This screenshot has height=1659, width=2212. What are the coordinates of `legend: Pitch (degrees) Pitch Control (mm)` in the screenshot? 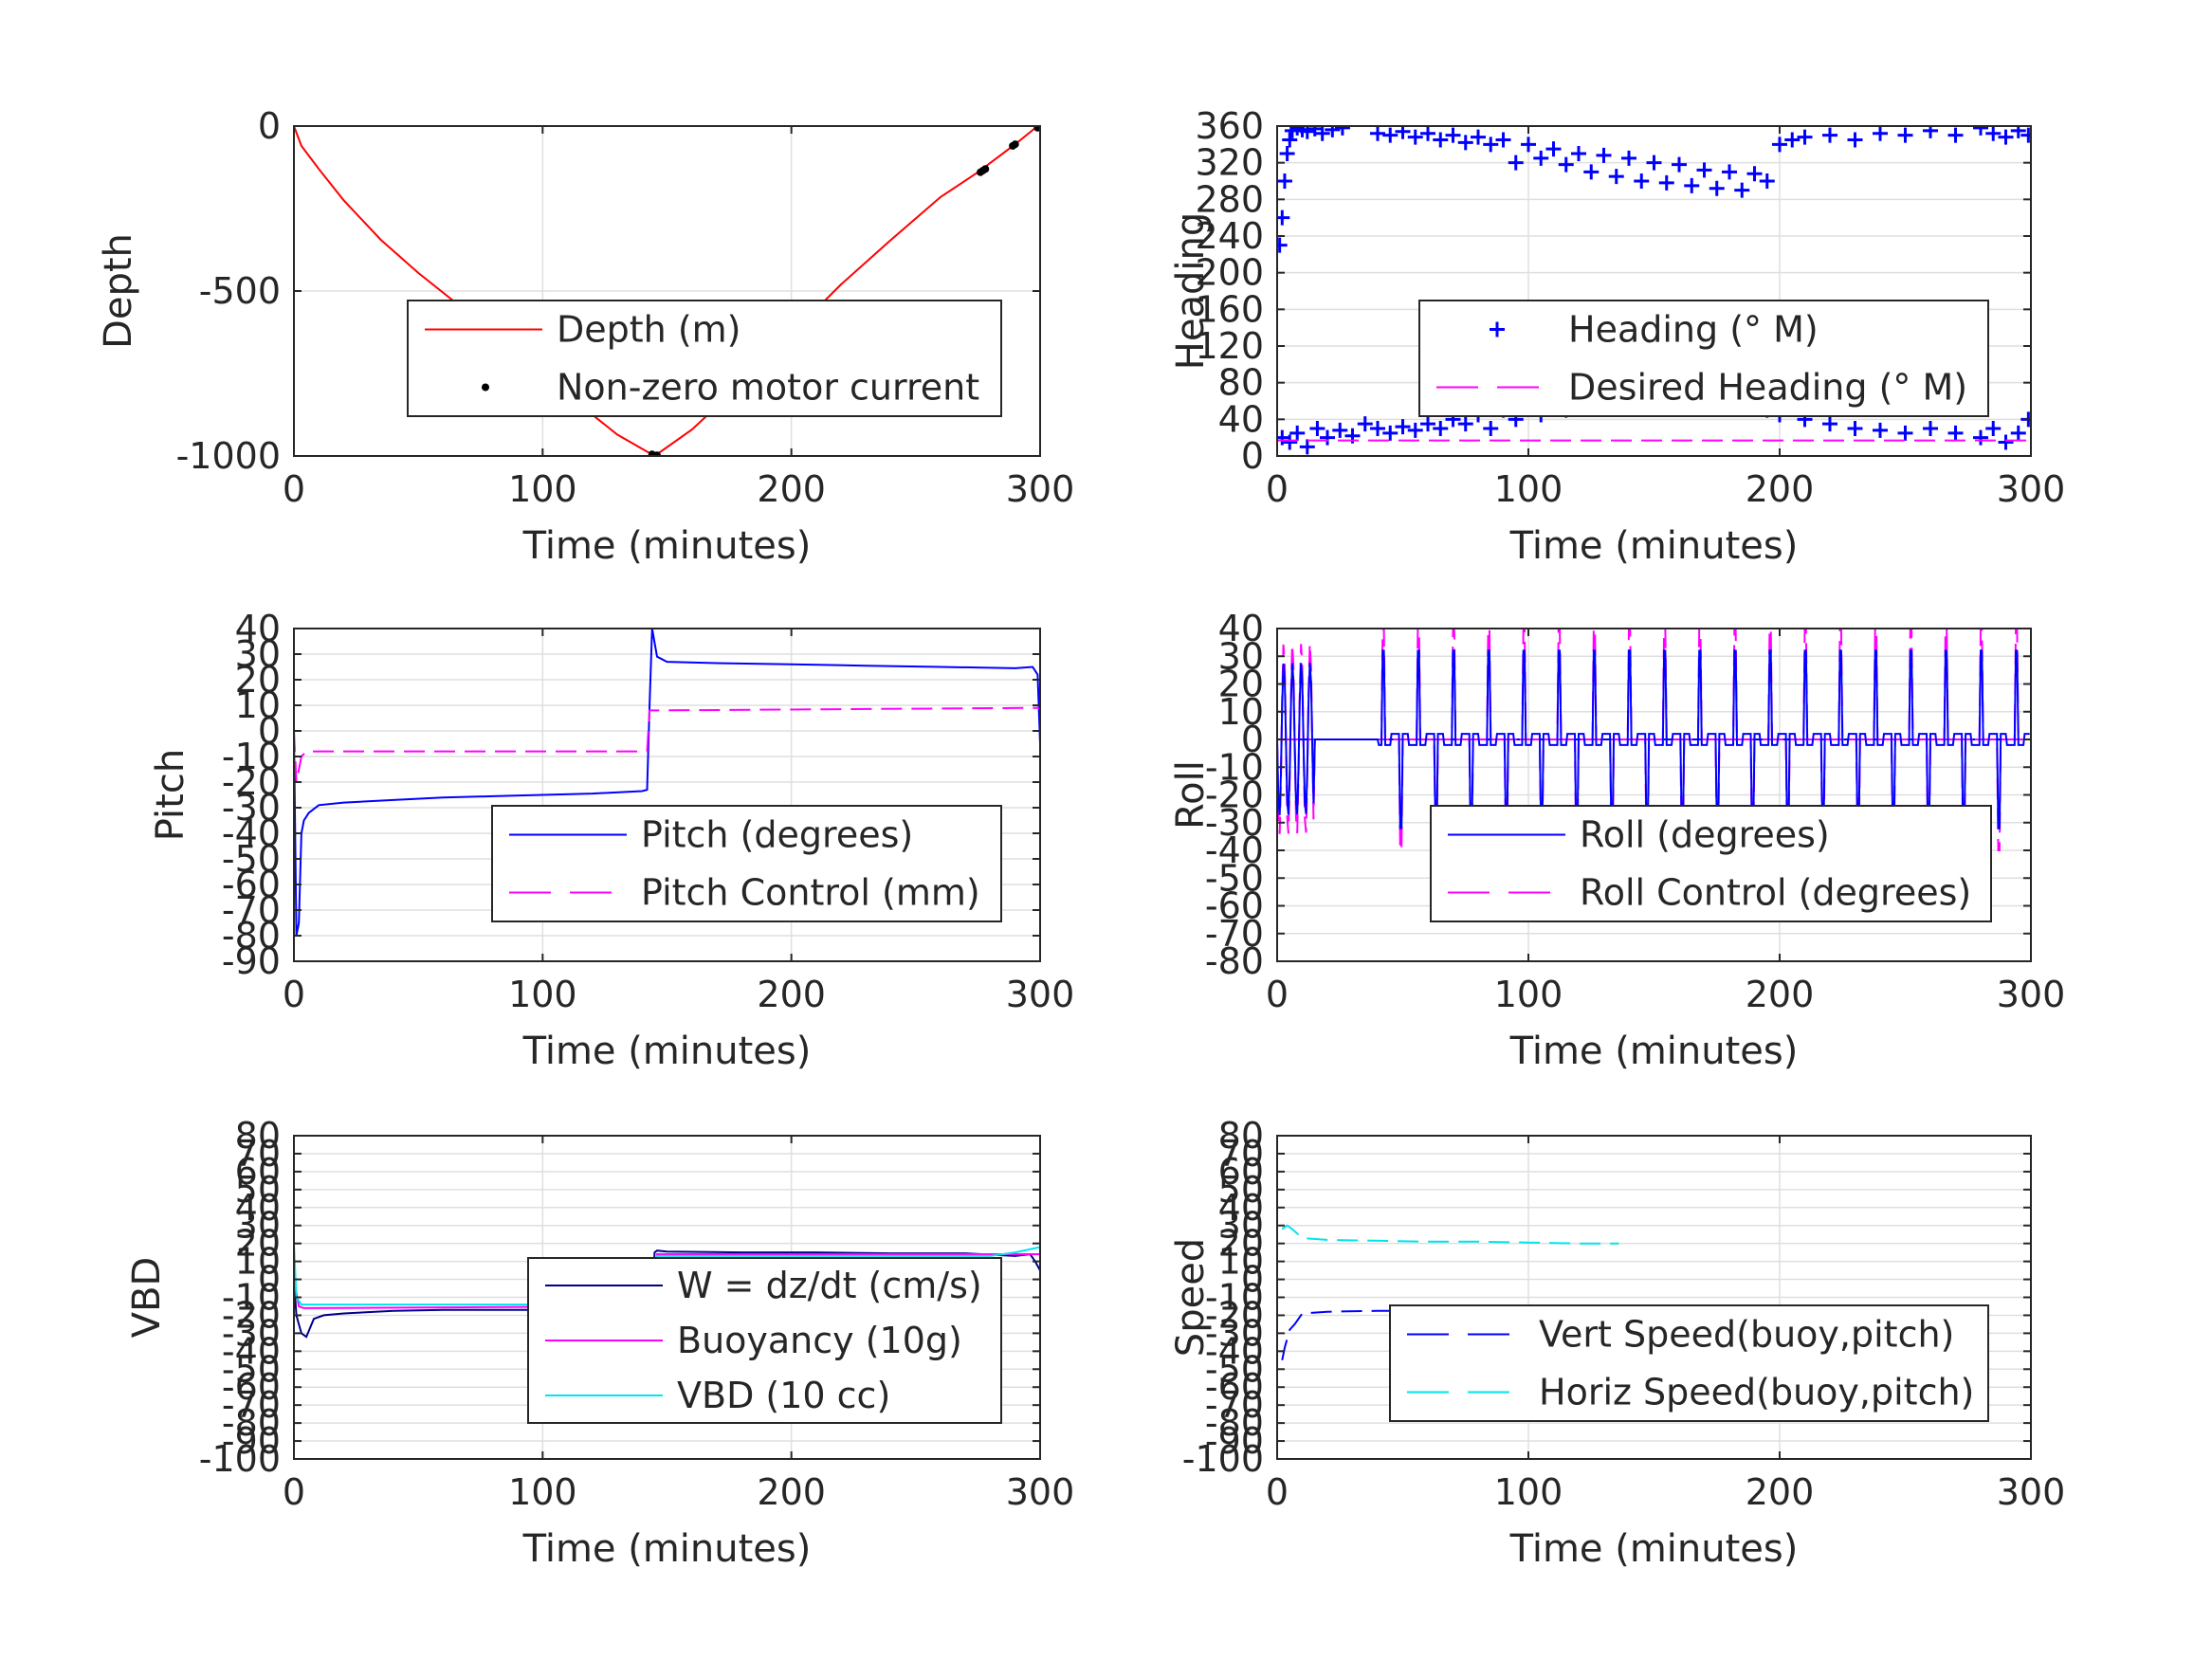 It's located at (746, 863).